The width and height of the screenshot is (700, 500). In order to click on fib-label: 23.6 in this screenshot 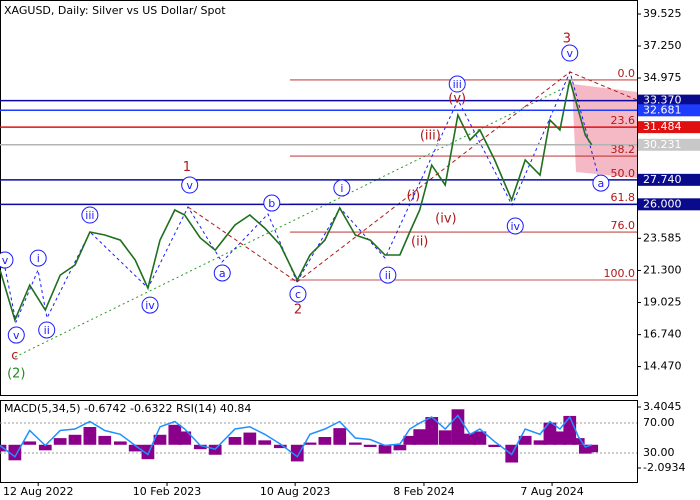, I will do `click(623, 120)`.